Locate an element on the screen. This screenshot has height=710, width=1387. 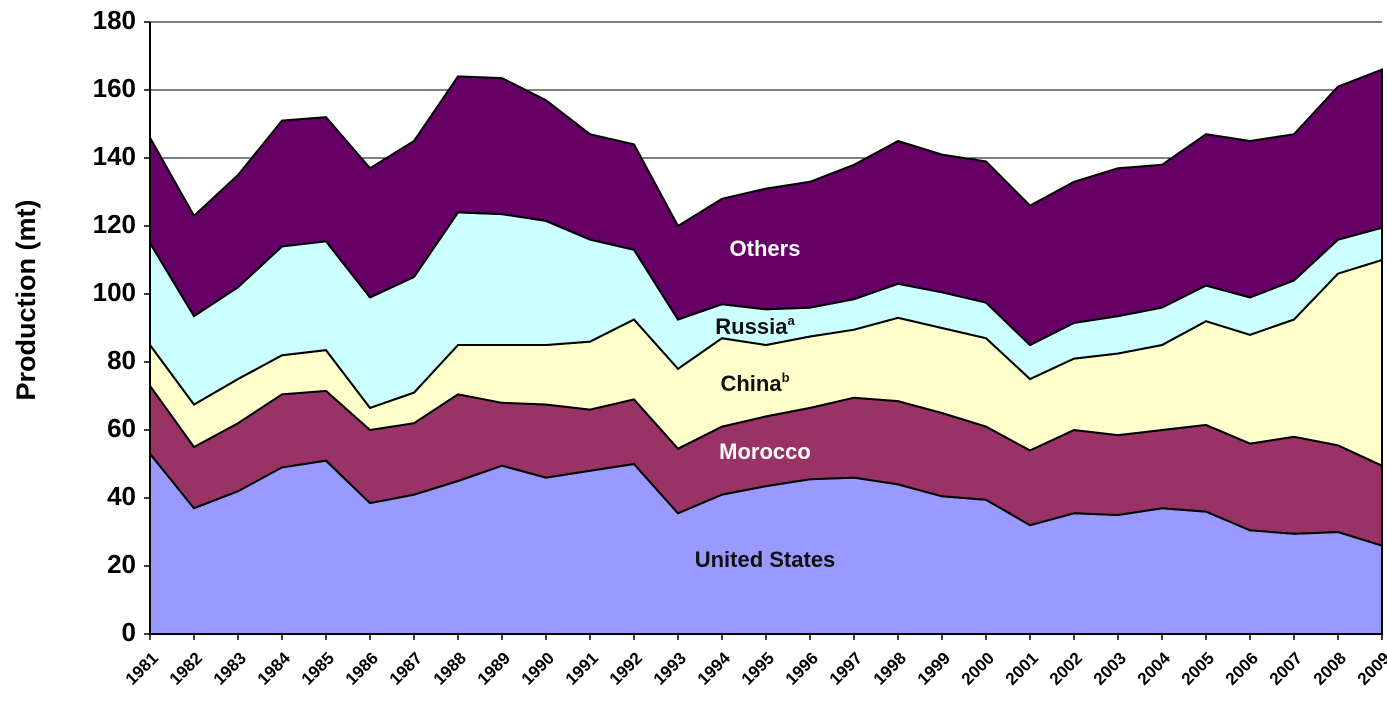
series-name: Morocco is located at coordinates (765, 451).